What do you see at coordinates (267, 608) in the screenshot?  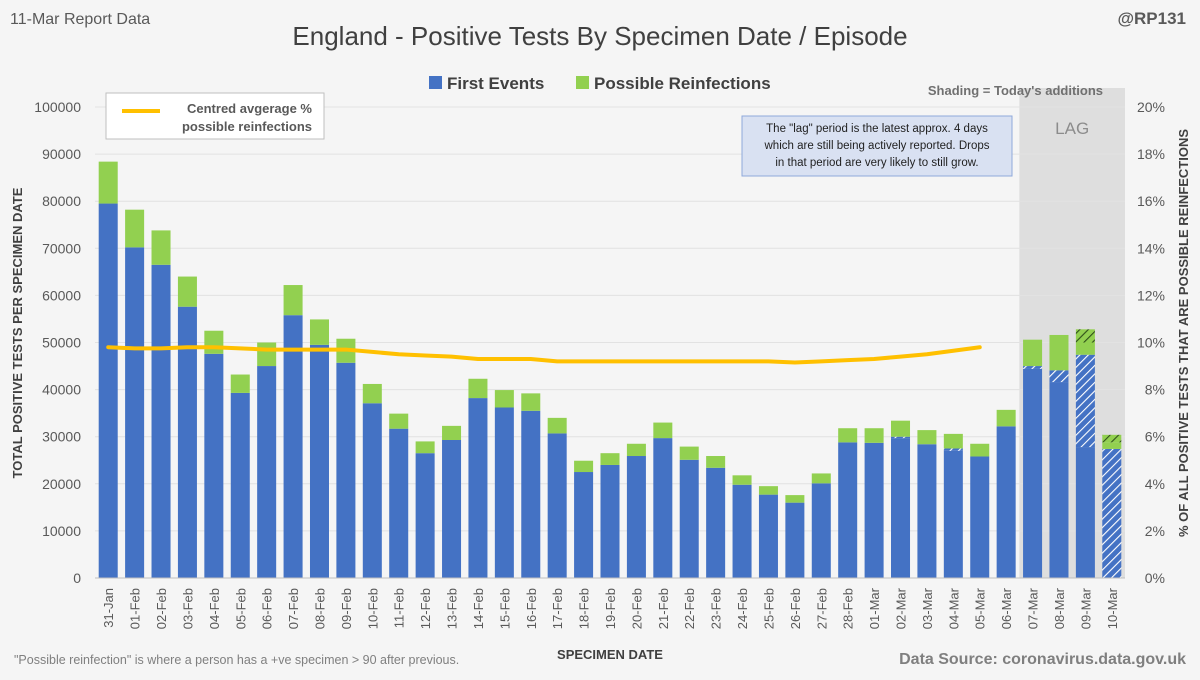 I see `x-tick-label: 06-Feb` at bounding box center [267, 608].